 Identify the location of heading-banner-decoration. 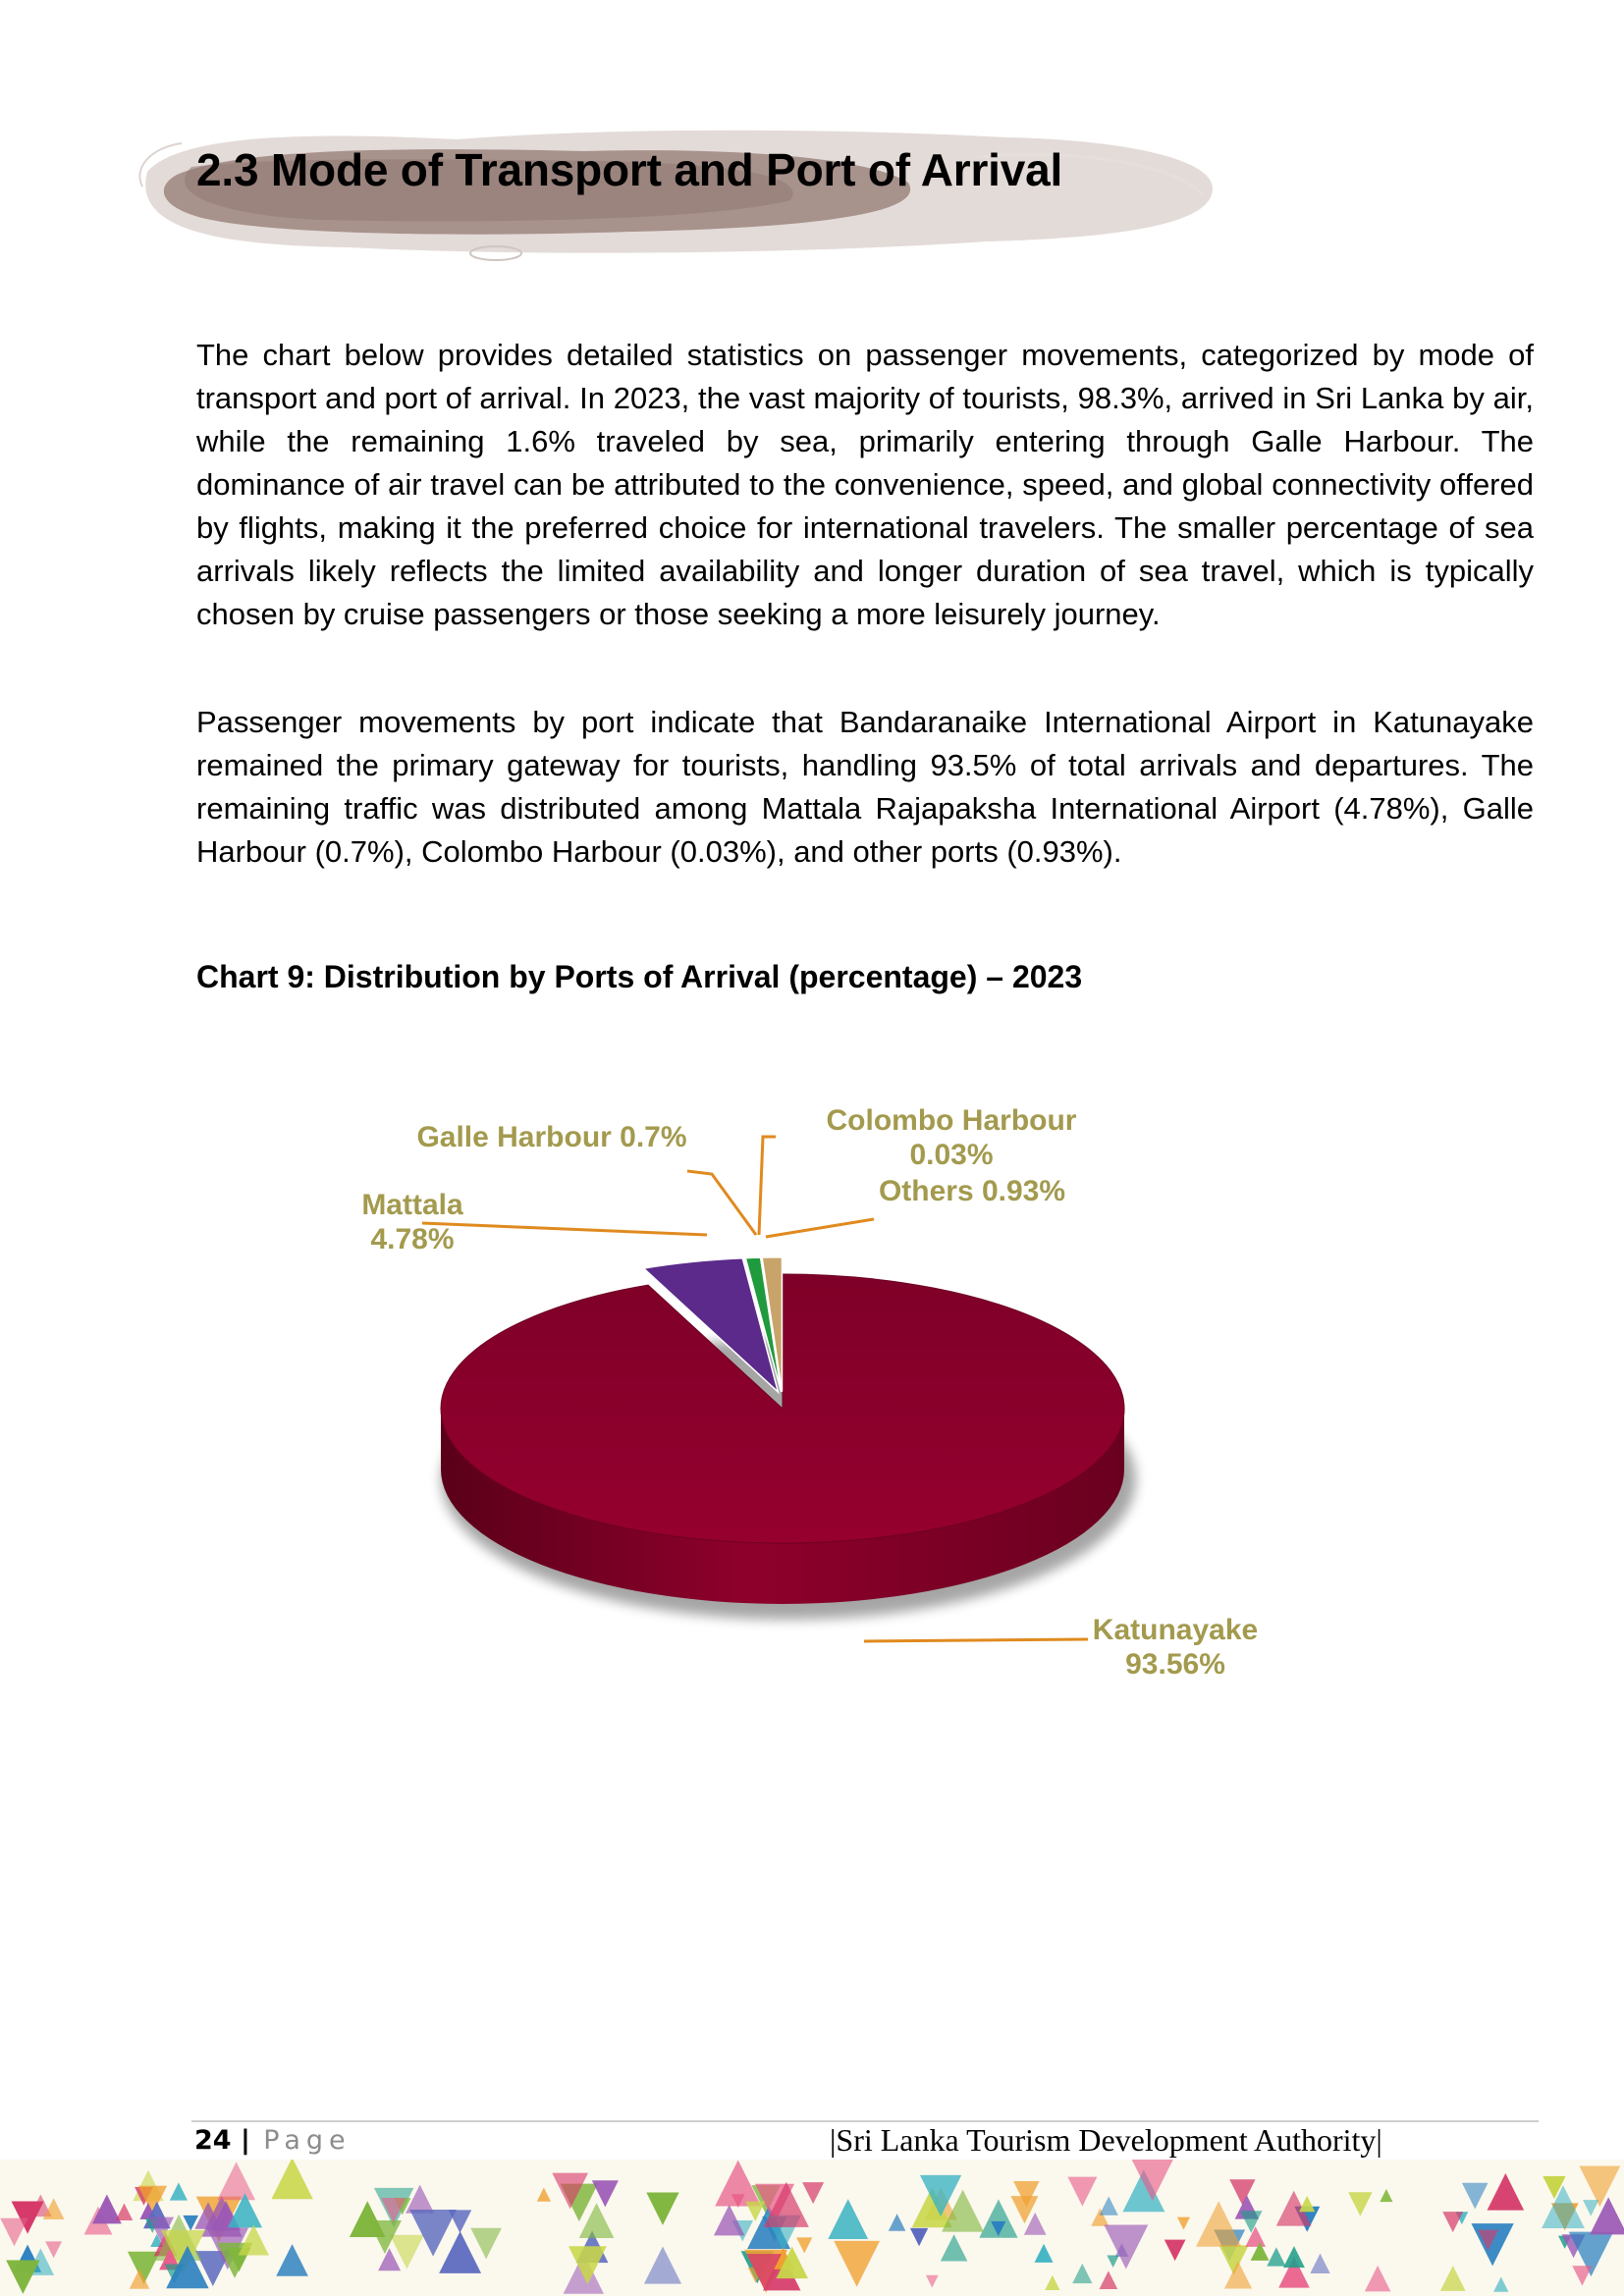
(676, 195).